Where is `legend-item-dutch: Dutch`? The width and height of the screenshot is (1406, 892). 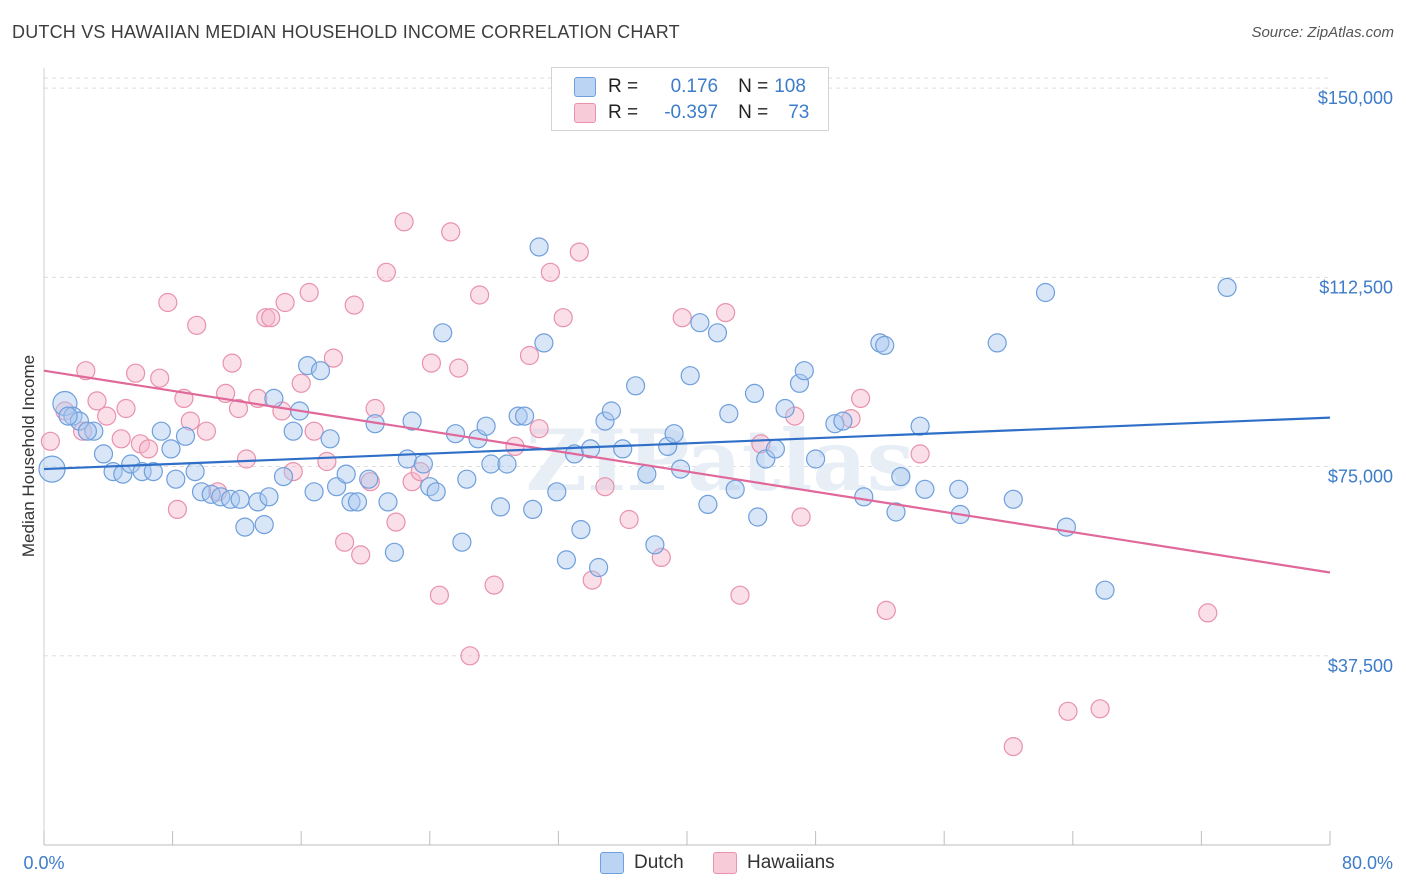 legend-item-dutch: Dutch is located at coordinates (642, 863).